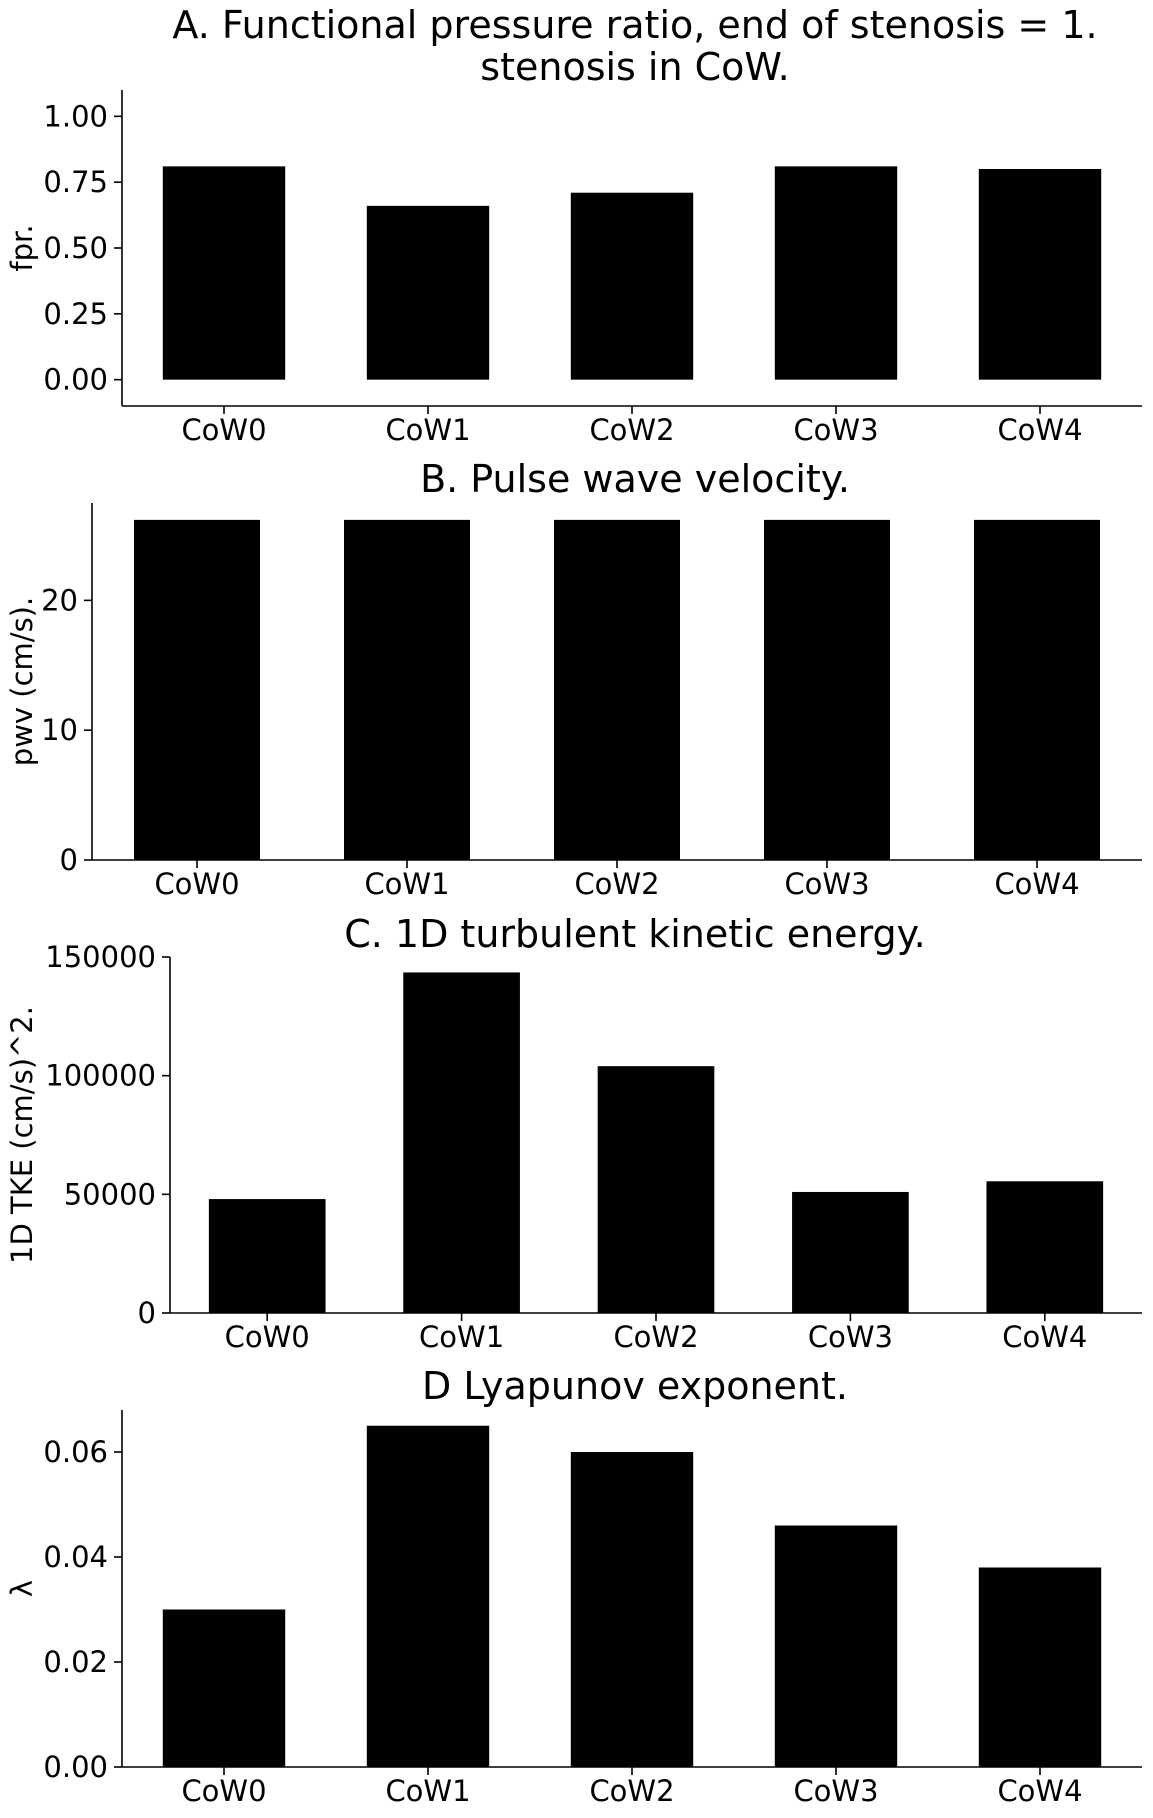 The width and height of the screenshot is (1153, 1818). I want to click on y-axis-label: 1D TKE (cm/s)^2., so click(22, 1135).